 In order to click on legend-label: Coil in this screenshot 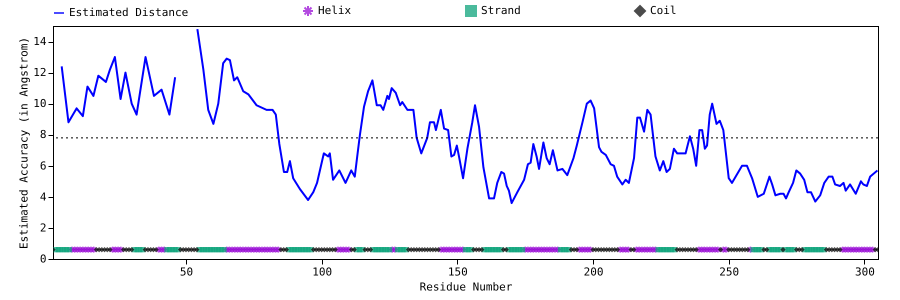, I will do `click(663, 10)`.